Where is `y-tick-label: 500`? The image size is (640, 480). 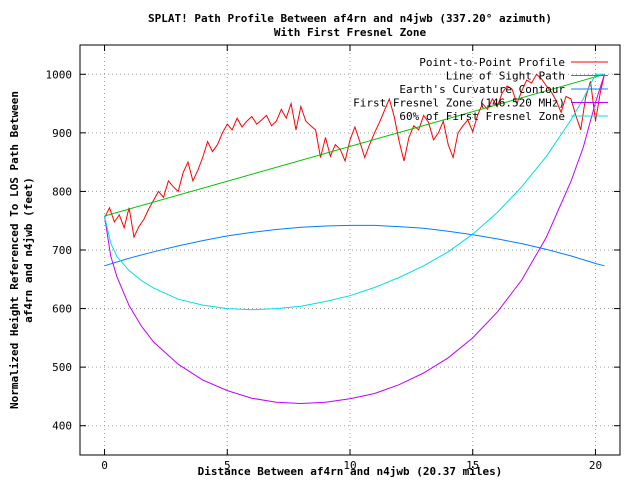 y-tick-label: 500 is located at coordinates (62, 367).